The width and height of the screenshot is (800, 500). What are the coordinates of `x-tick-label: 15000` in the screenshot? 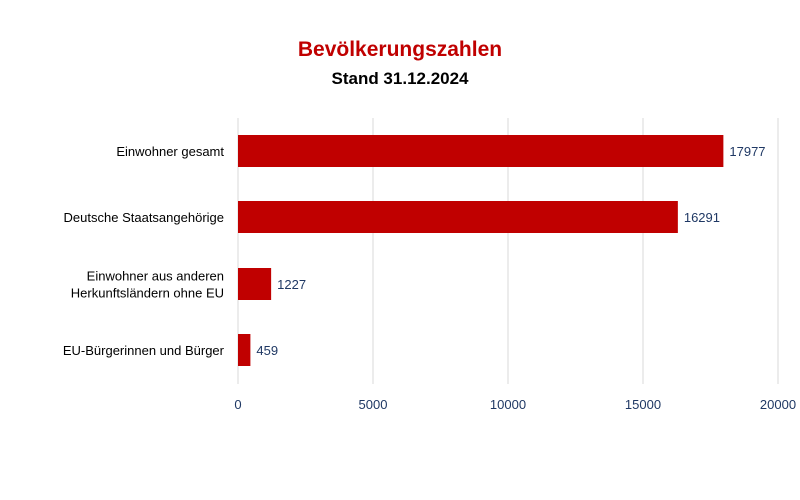 It's located at (643, 404).